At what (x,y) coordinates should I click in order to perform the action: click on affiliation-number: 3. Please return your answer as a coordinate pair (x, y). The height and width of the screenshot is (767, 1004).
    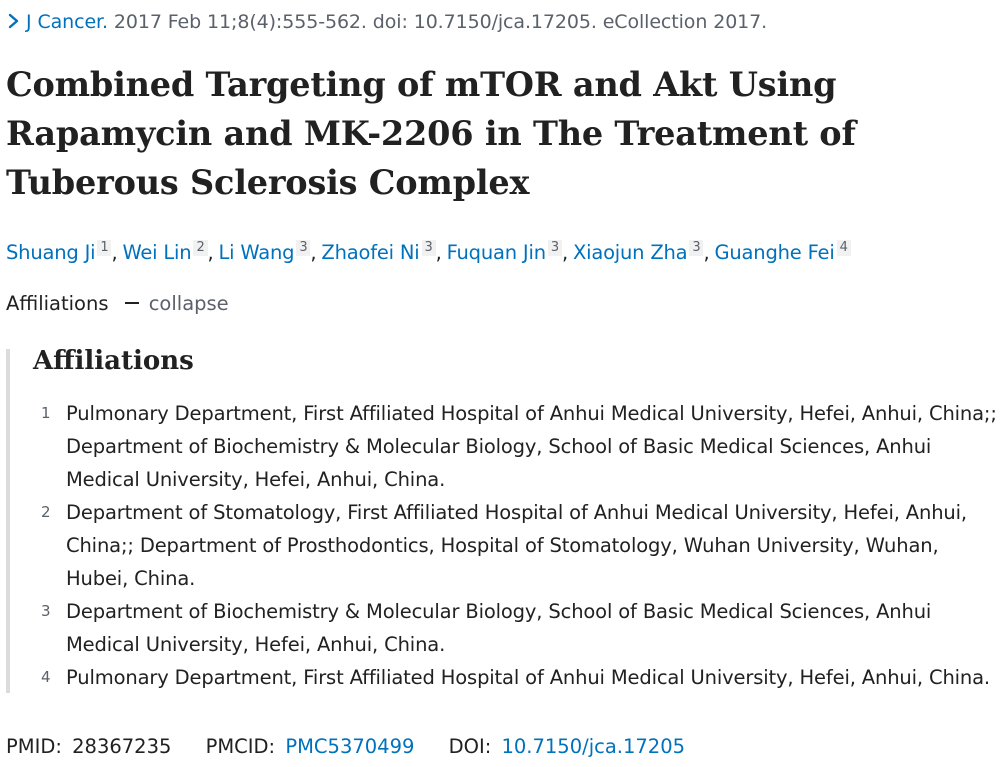
    Looking at the image, I should click on (46, 611).